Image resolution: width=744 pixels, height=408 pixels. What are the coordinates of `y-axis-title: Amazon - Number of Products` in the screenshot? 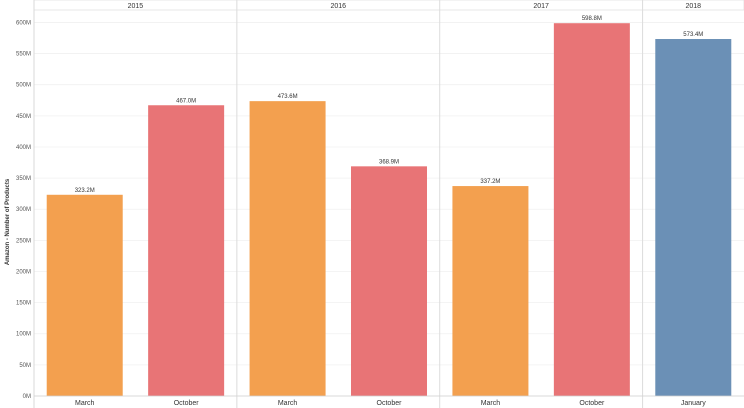 It's located at (8, 221).